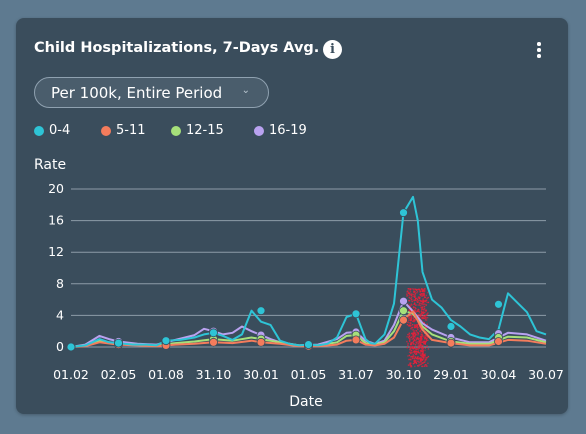  Describe the element at coordinates (60, 130) in the screenshot. I see `legend-label: 0-4` at that location.